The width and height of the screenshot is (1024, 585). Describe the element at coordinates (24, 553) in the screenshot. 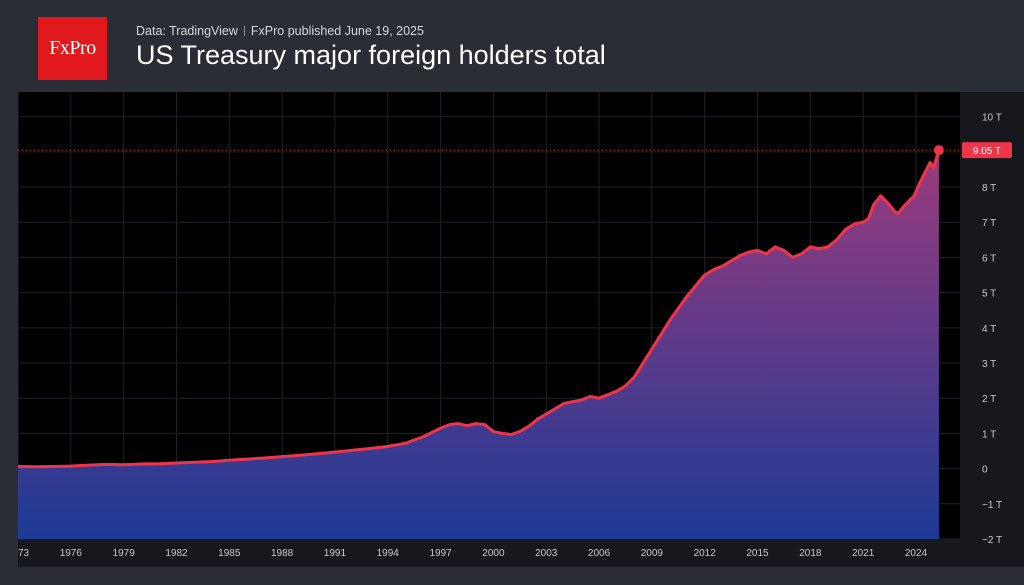

I see `x-tick-label: 1973` at that location.